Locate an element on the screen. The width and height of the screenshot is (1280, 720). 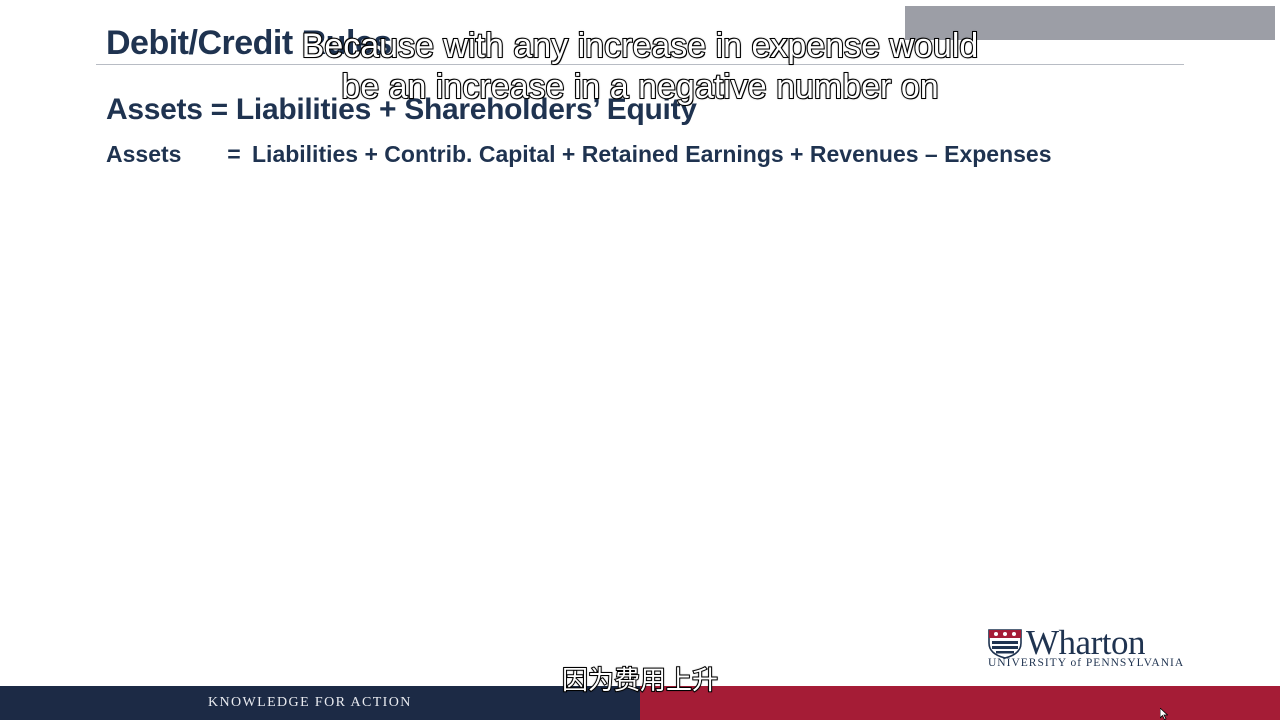
equation-lhs: Assets is located at coordinates (144, 154).